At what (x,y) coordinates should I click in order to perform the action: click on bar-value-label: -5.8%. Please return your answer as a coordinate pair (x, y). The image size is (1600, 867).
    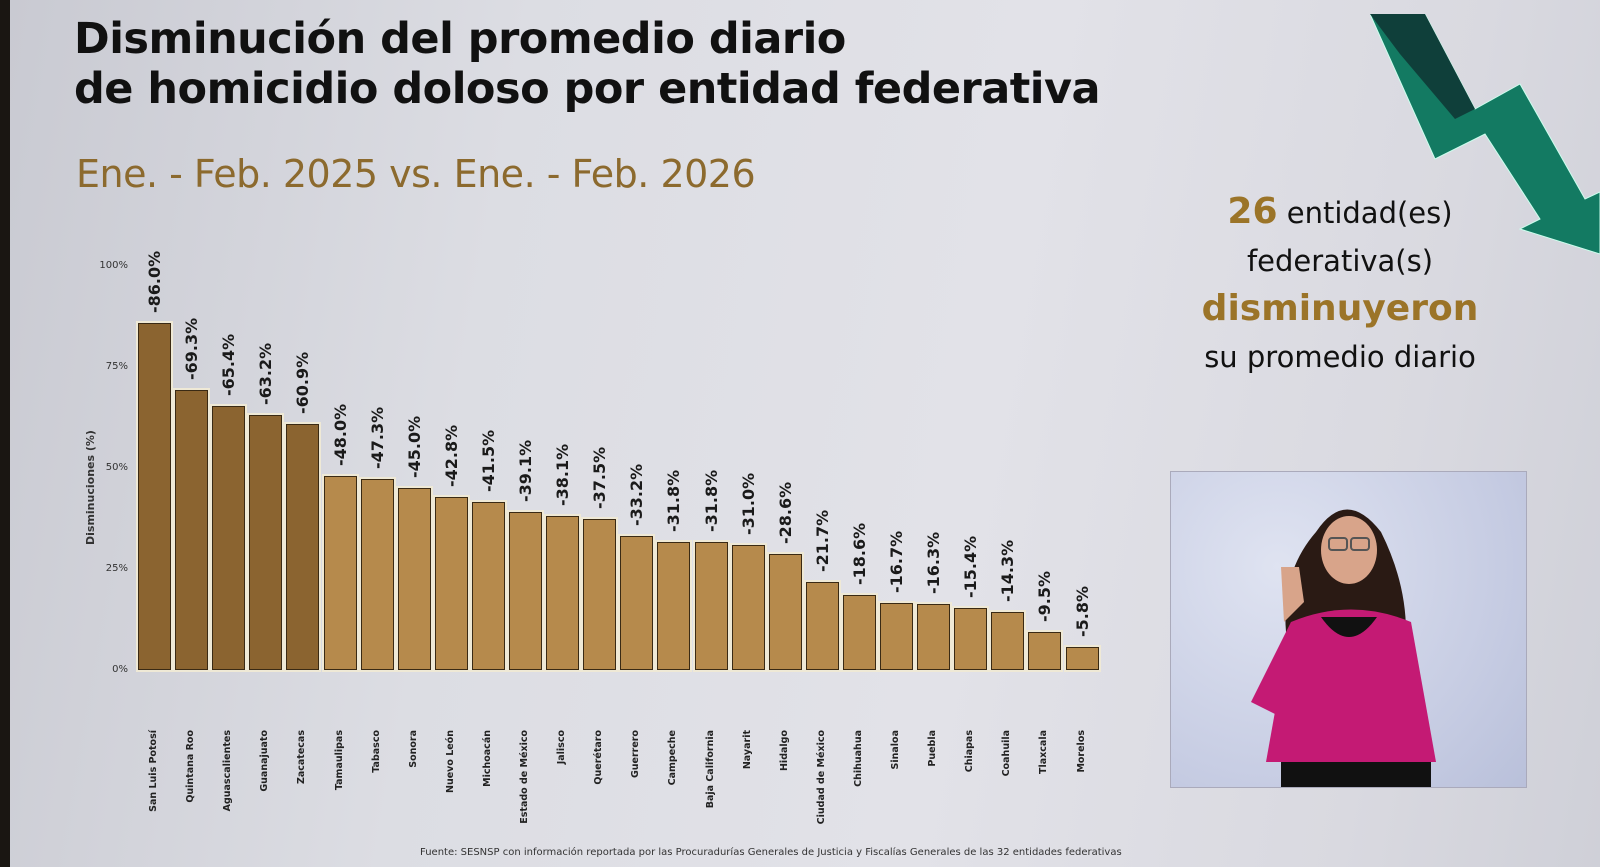
    Looking at the image, I should click on (1082, 611).